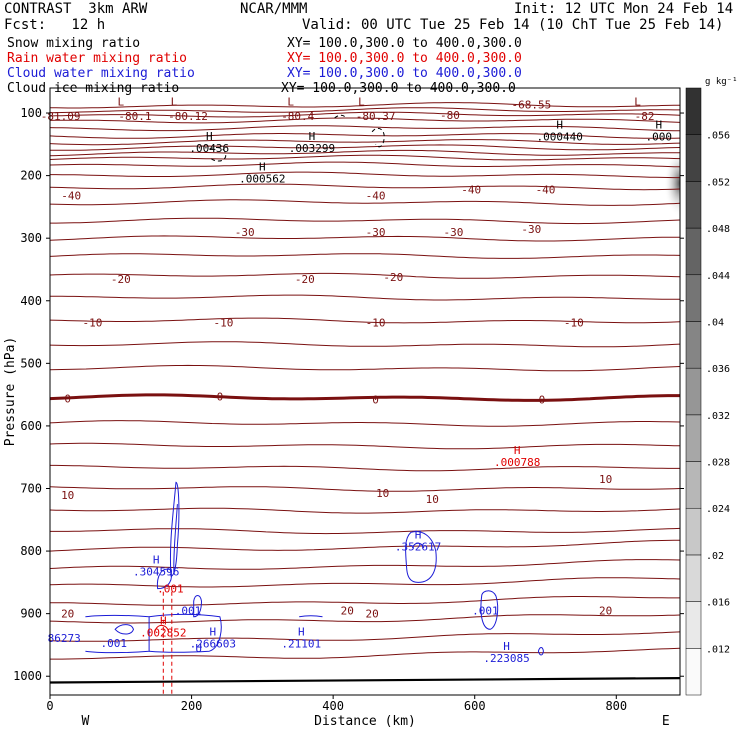 The width and height of the screenshot is (740, 740). Describe the element at coordinates (31, 614) in the screenshot. I see `y-tick-label: 900` at that location.